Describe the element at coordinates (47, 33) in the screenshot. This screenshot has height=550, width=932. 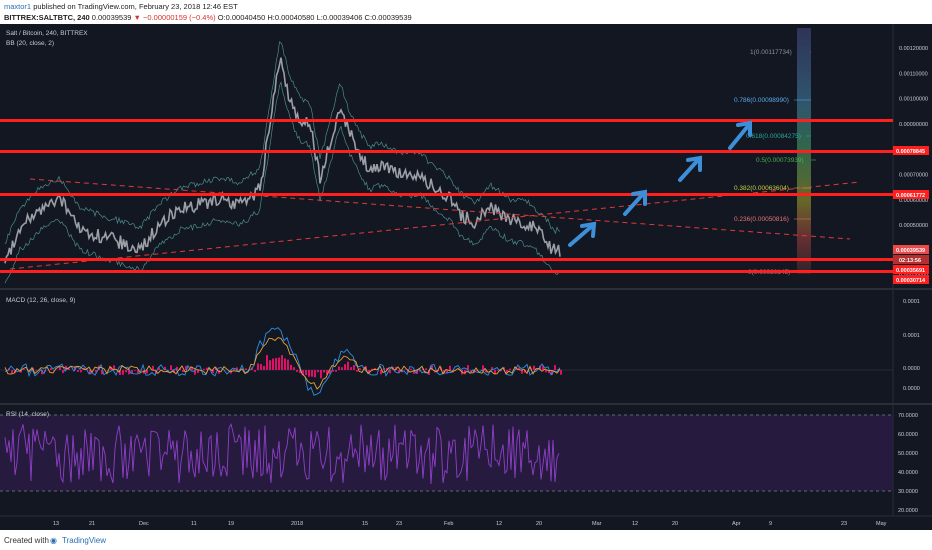
I see `series-legend: Salt / Bitcoin, 240, BITTREX` at that location.